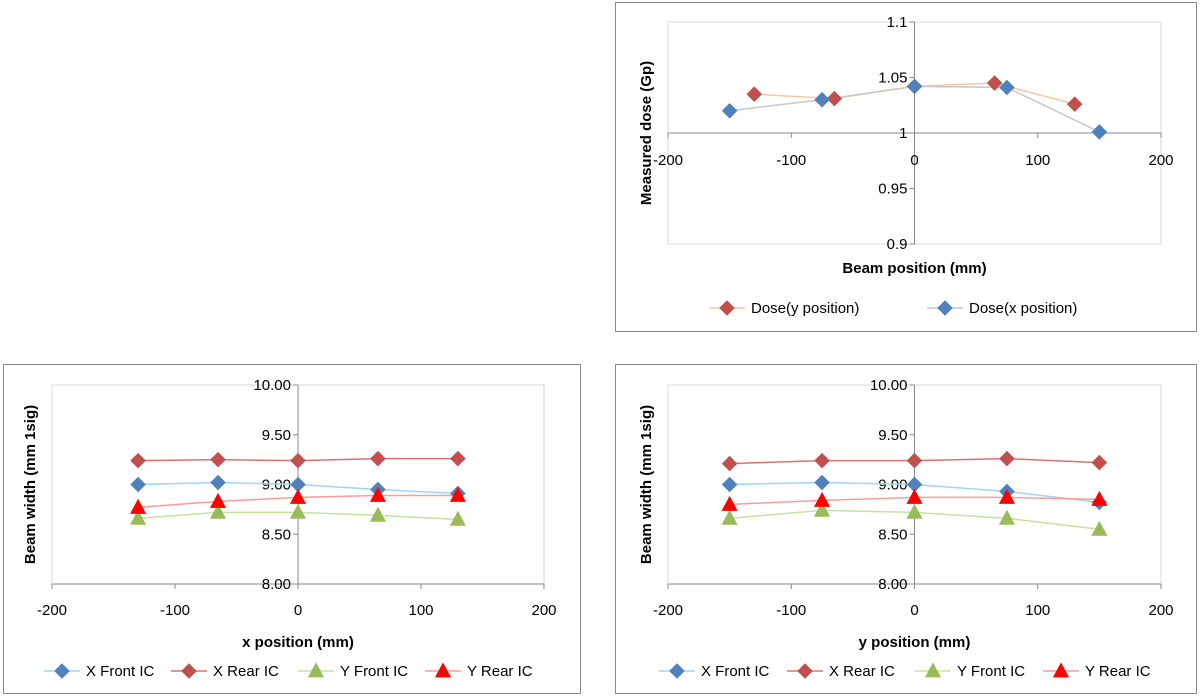 The width and height of the screenshot is (1200, 696). What do you see at coordinates (892, 584) in the screenshot?
I see `y-tick-label: 8.00` at bounding box center [892, 584].